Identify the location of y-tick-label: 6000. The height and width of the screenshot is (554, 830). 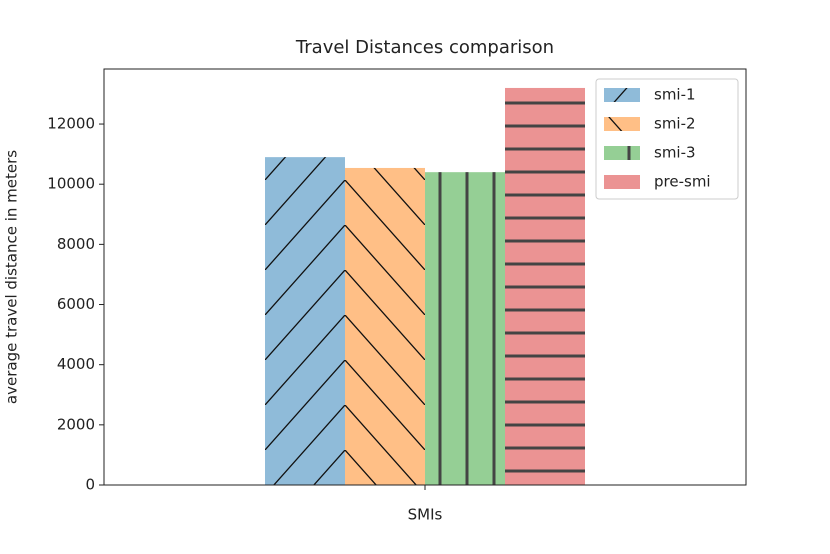
(76, 304).